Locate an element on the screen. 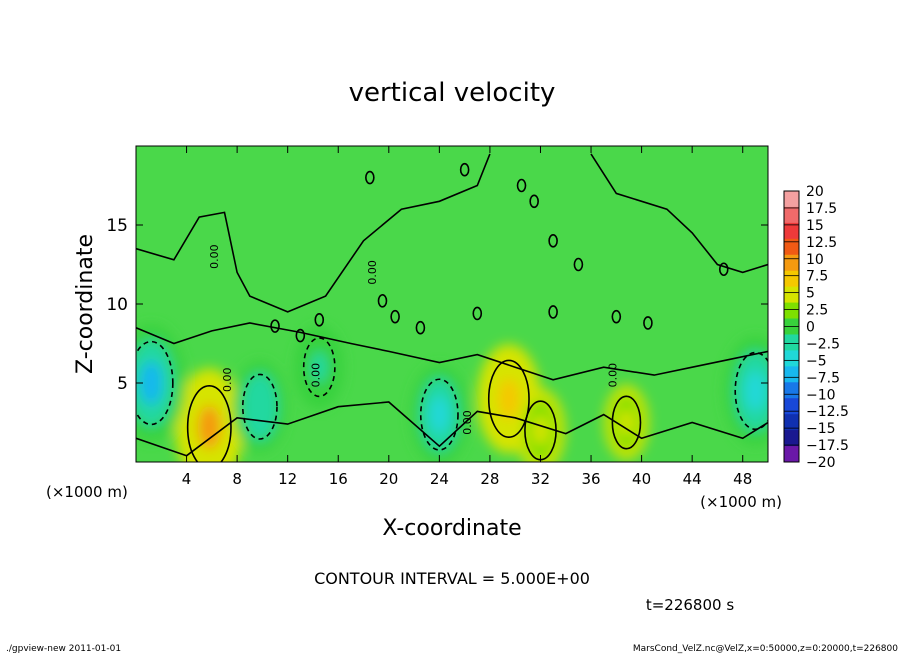 The width and height of the screenshot is (904, 654). colorbar-label: 2.5 is located at coordinates (817, 311).